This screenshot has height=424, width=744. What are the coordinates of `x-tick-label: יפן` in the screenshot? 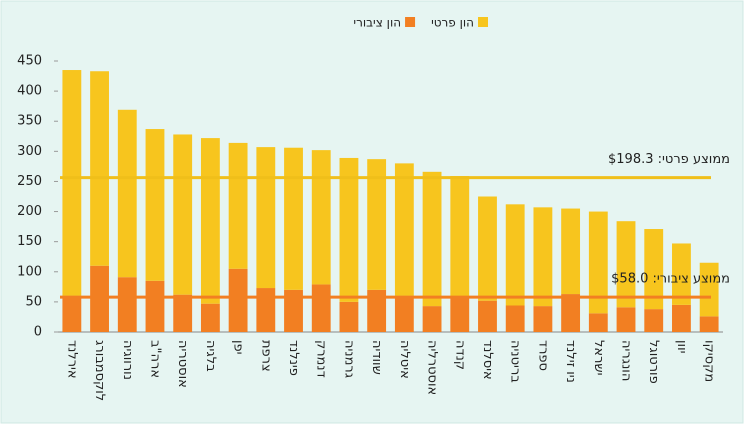 It's located at (238, 347).